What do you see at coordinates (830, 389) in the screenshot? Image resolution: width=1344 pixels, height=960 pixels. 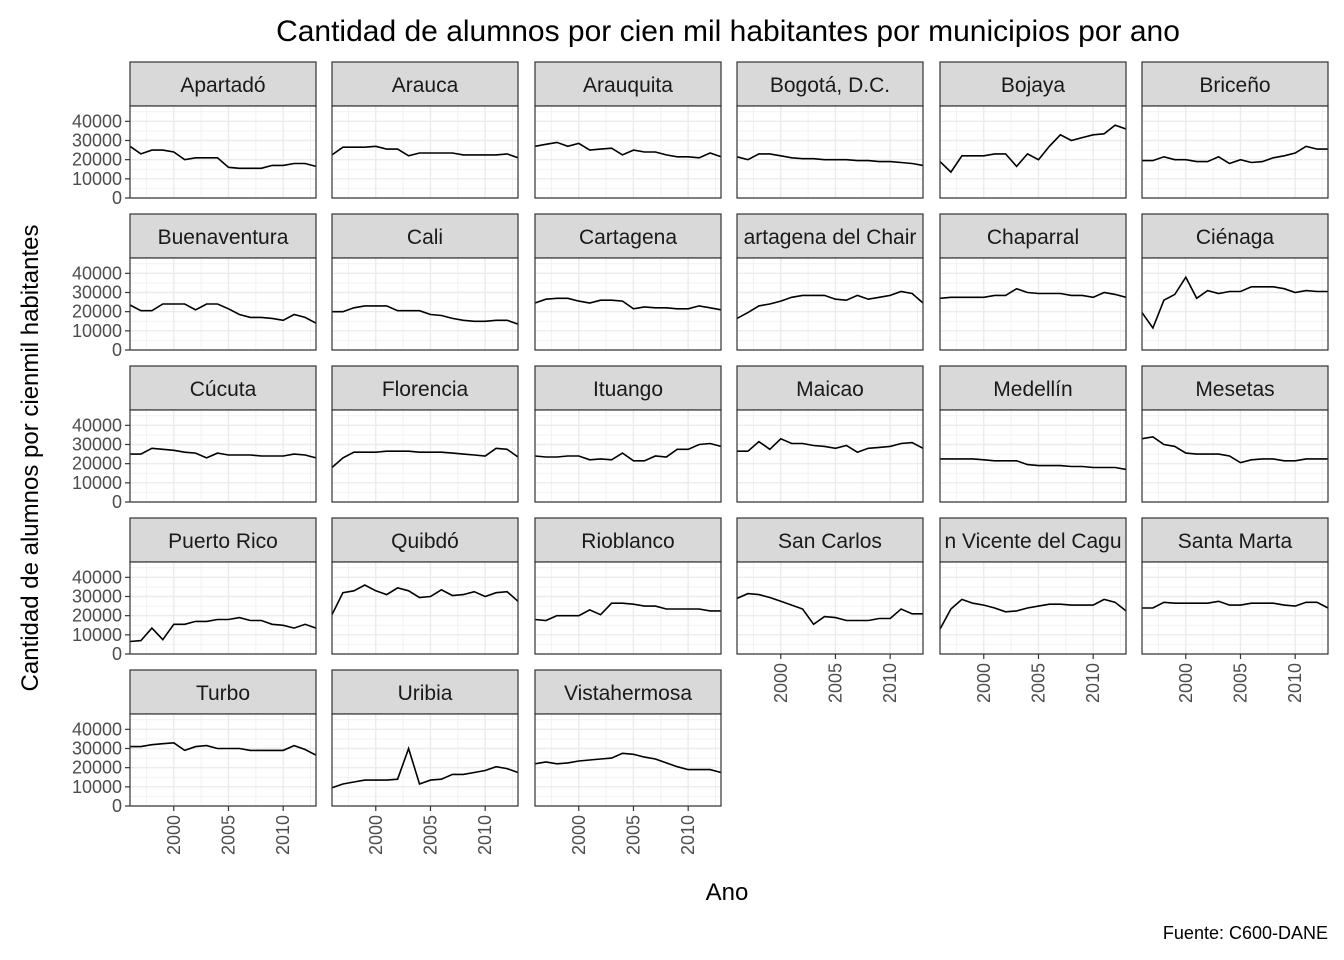 I see `facet-strip-label: Maicao` at bounding box center [830, 389].